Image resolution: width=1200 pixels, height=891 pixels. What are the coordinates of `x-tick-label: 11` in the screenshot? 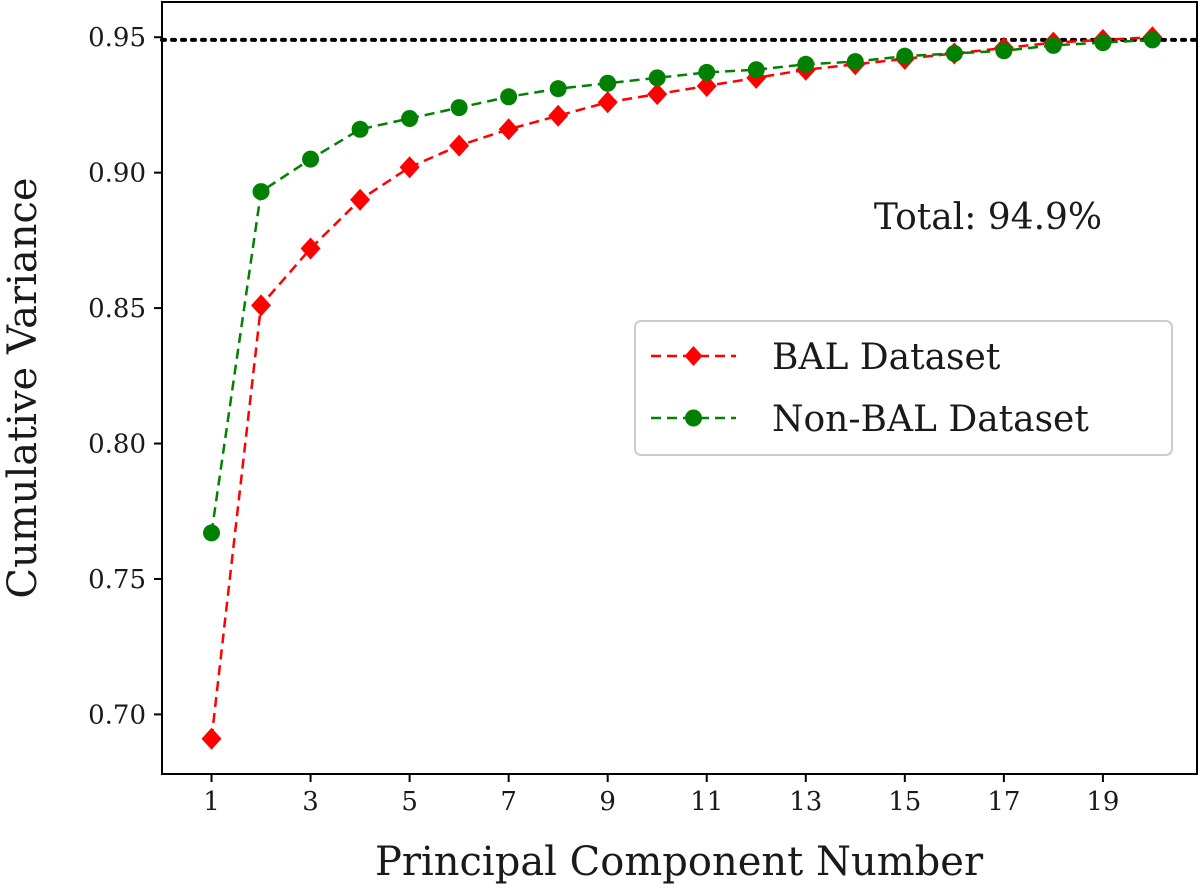 It's located at (706, 802).